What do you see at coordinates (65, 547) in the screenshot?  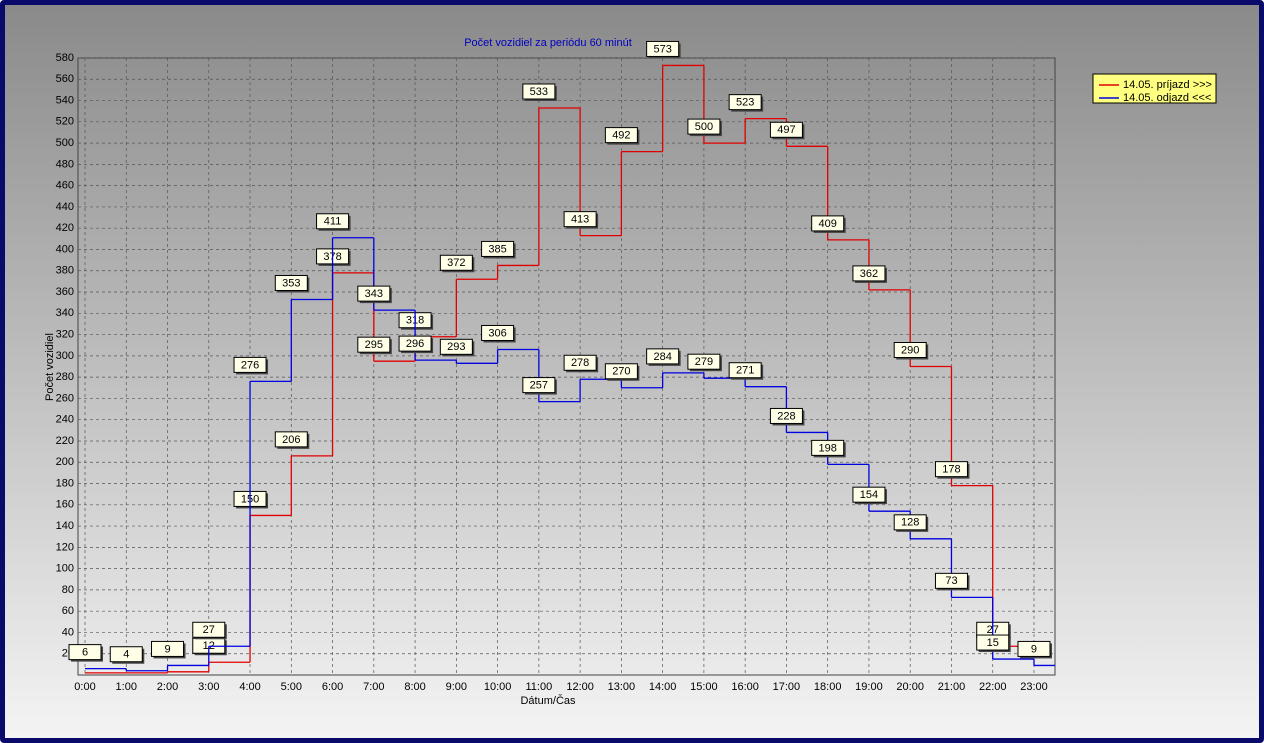 I see `y-tick-label: 120` at bounding box center [65, 547].